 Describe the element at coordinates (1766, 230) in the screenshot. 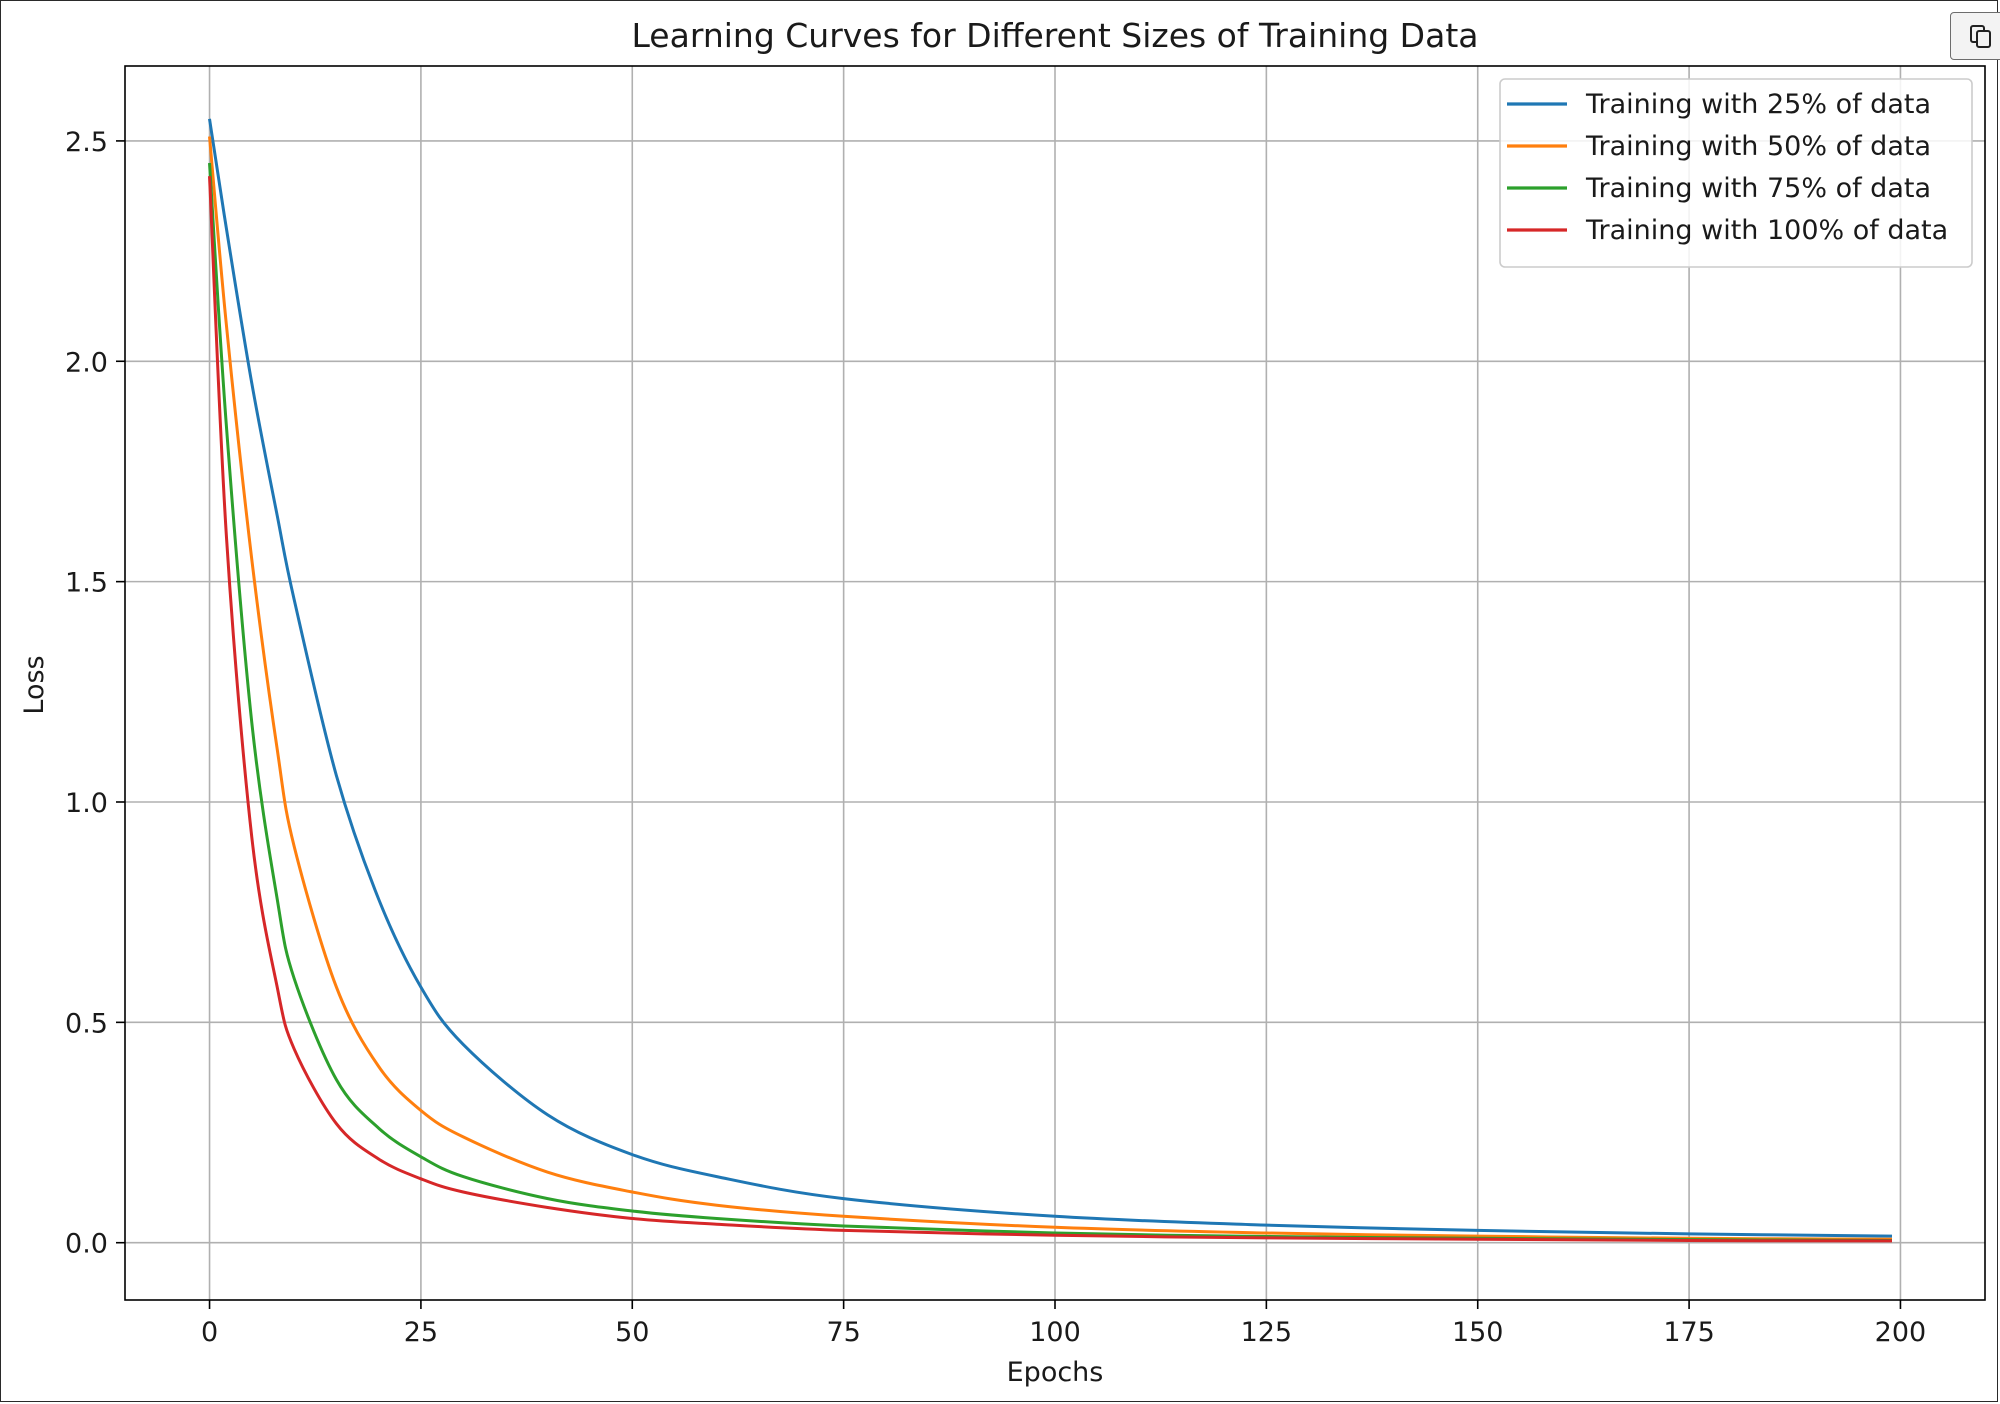

I see `legend-label-3: Training with 100% of data` at that location.